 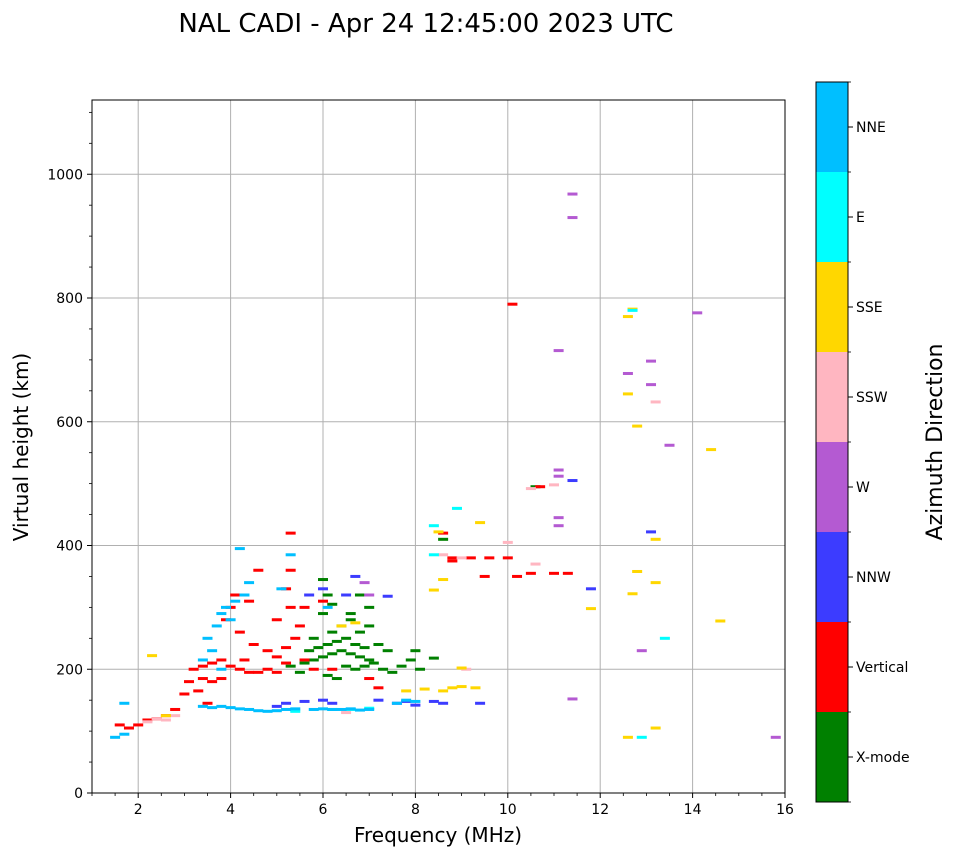 I want to click on colorbar-label: E, so click(x=860, y=218).